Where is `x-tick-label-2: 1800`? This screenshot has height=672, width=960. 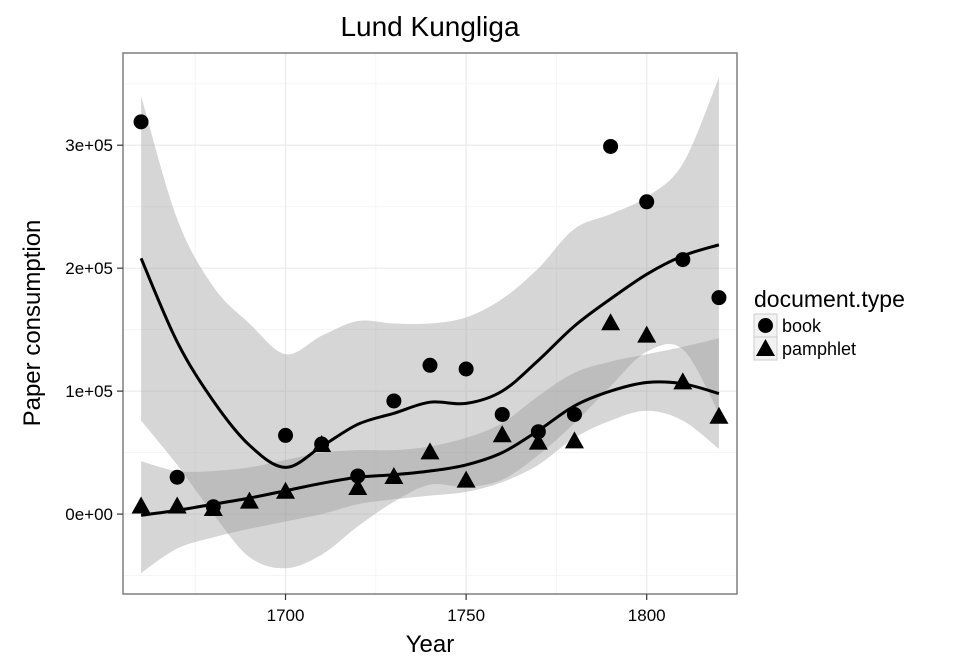
x-tick-label-2: 1800 is located at coordinates (647, 615).